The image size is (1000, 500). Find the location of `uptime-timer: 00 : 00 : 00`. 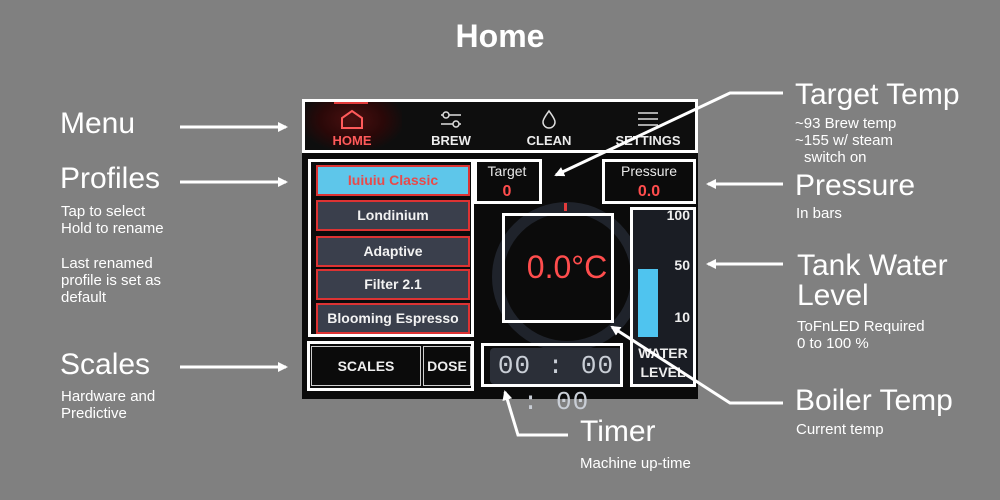

uptime-timer: 00 : 00 : 00 is located at coordinates (556, 382).